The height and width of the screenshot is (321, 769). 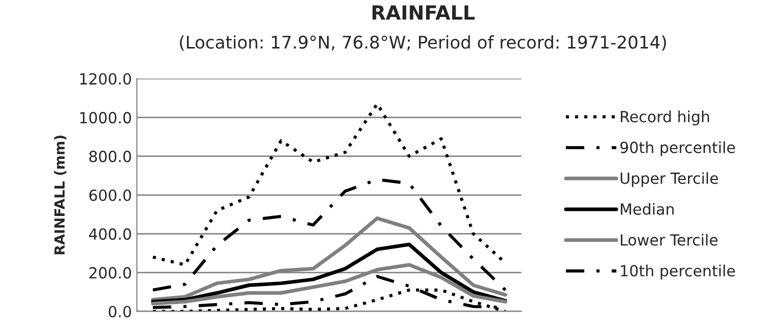 I want to click on y-tick-label: 600.0, so click(x=110, y=195).